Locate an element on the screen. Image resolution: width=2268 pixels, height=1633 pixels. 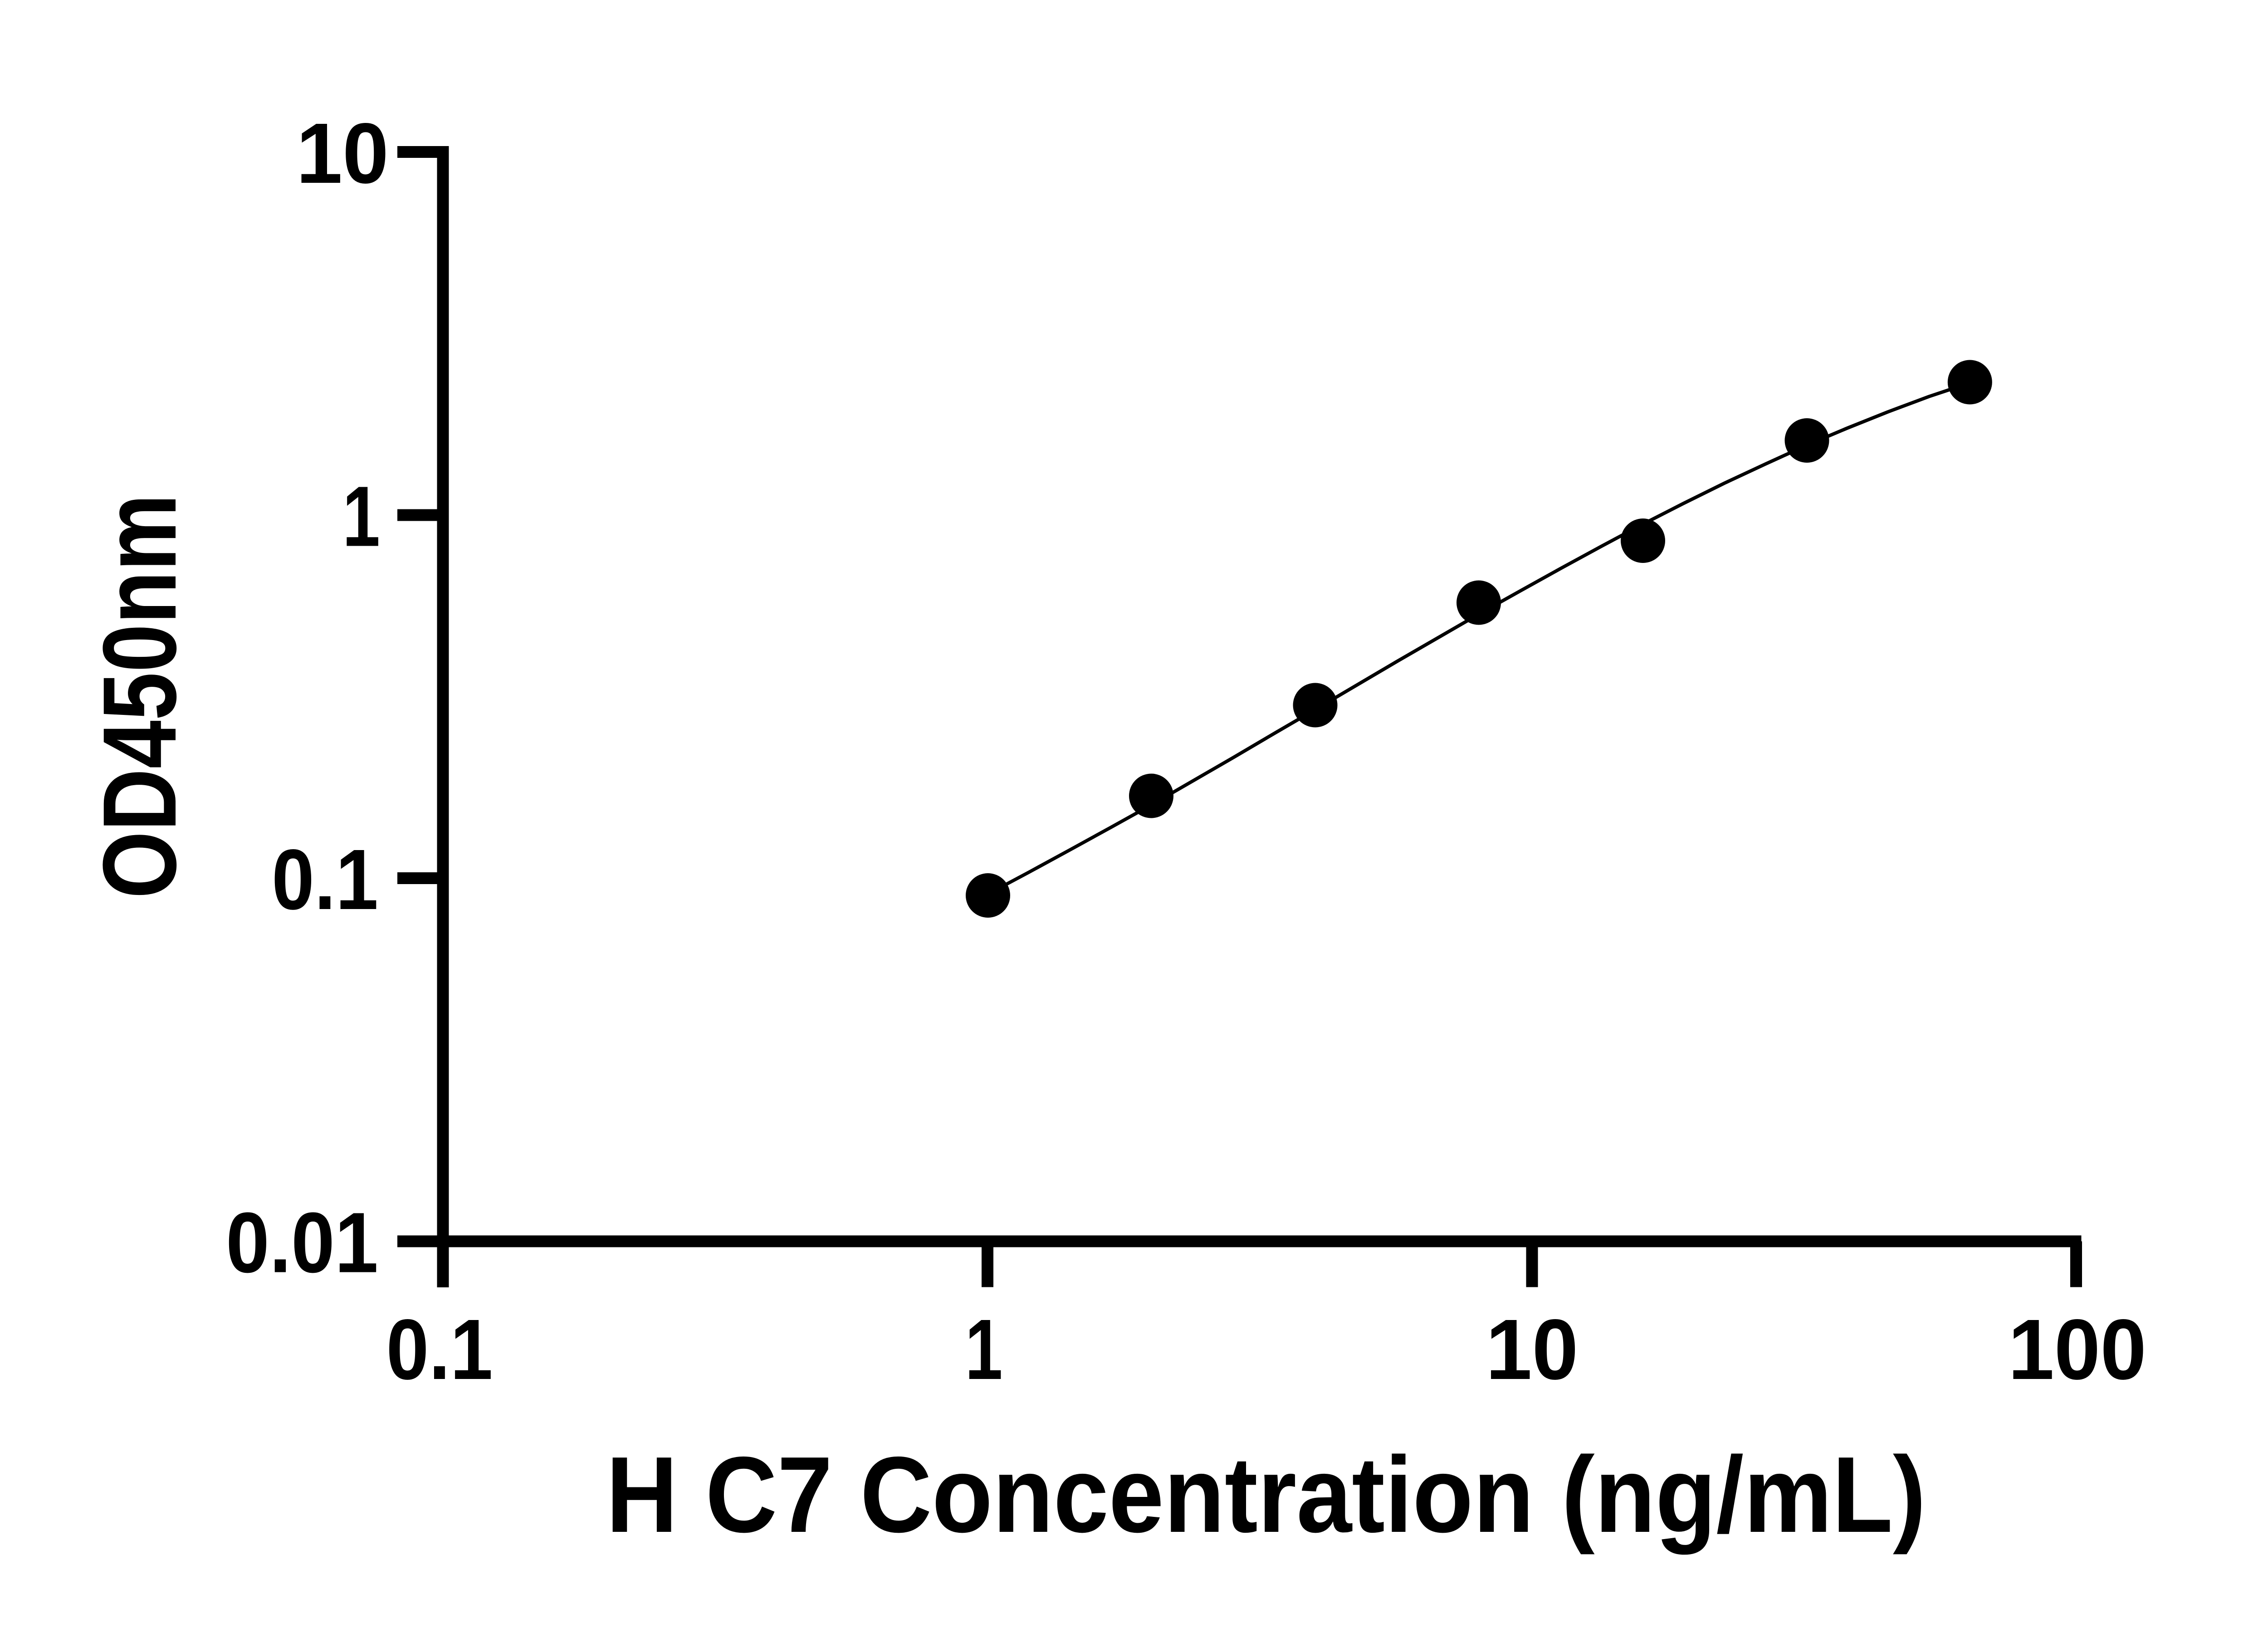
svg-text: H C7 Concentration (ng/mL) is located at coordinates (1266, 1495).